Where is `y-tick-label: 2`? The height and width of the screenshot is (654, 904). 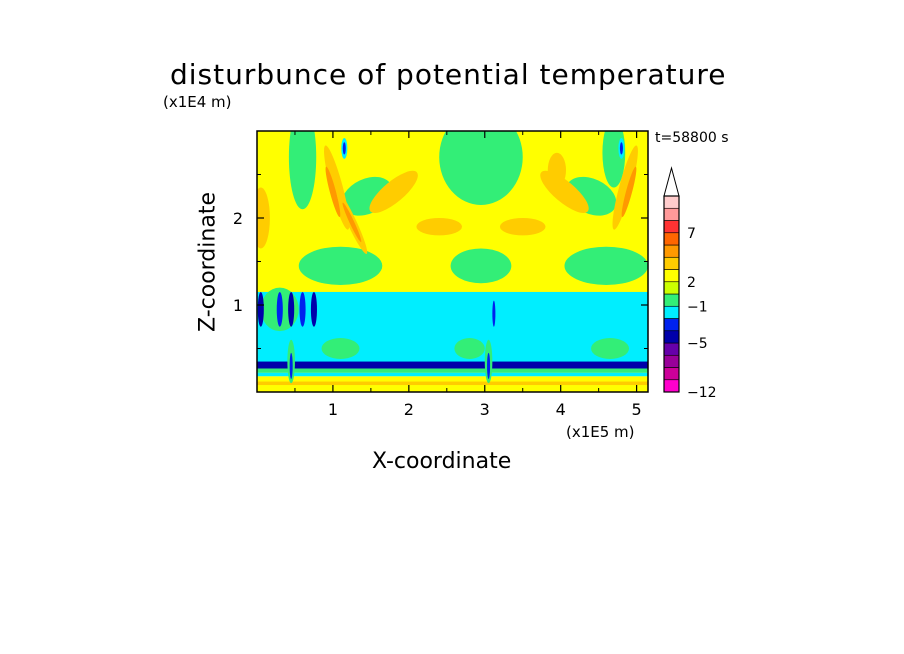
y-tick-label: 2 is located at coordinates (238, 218).